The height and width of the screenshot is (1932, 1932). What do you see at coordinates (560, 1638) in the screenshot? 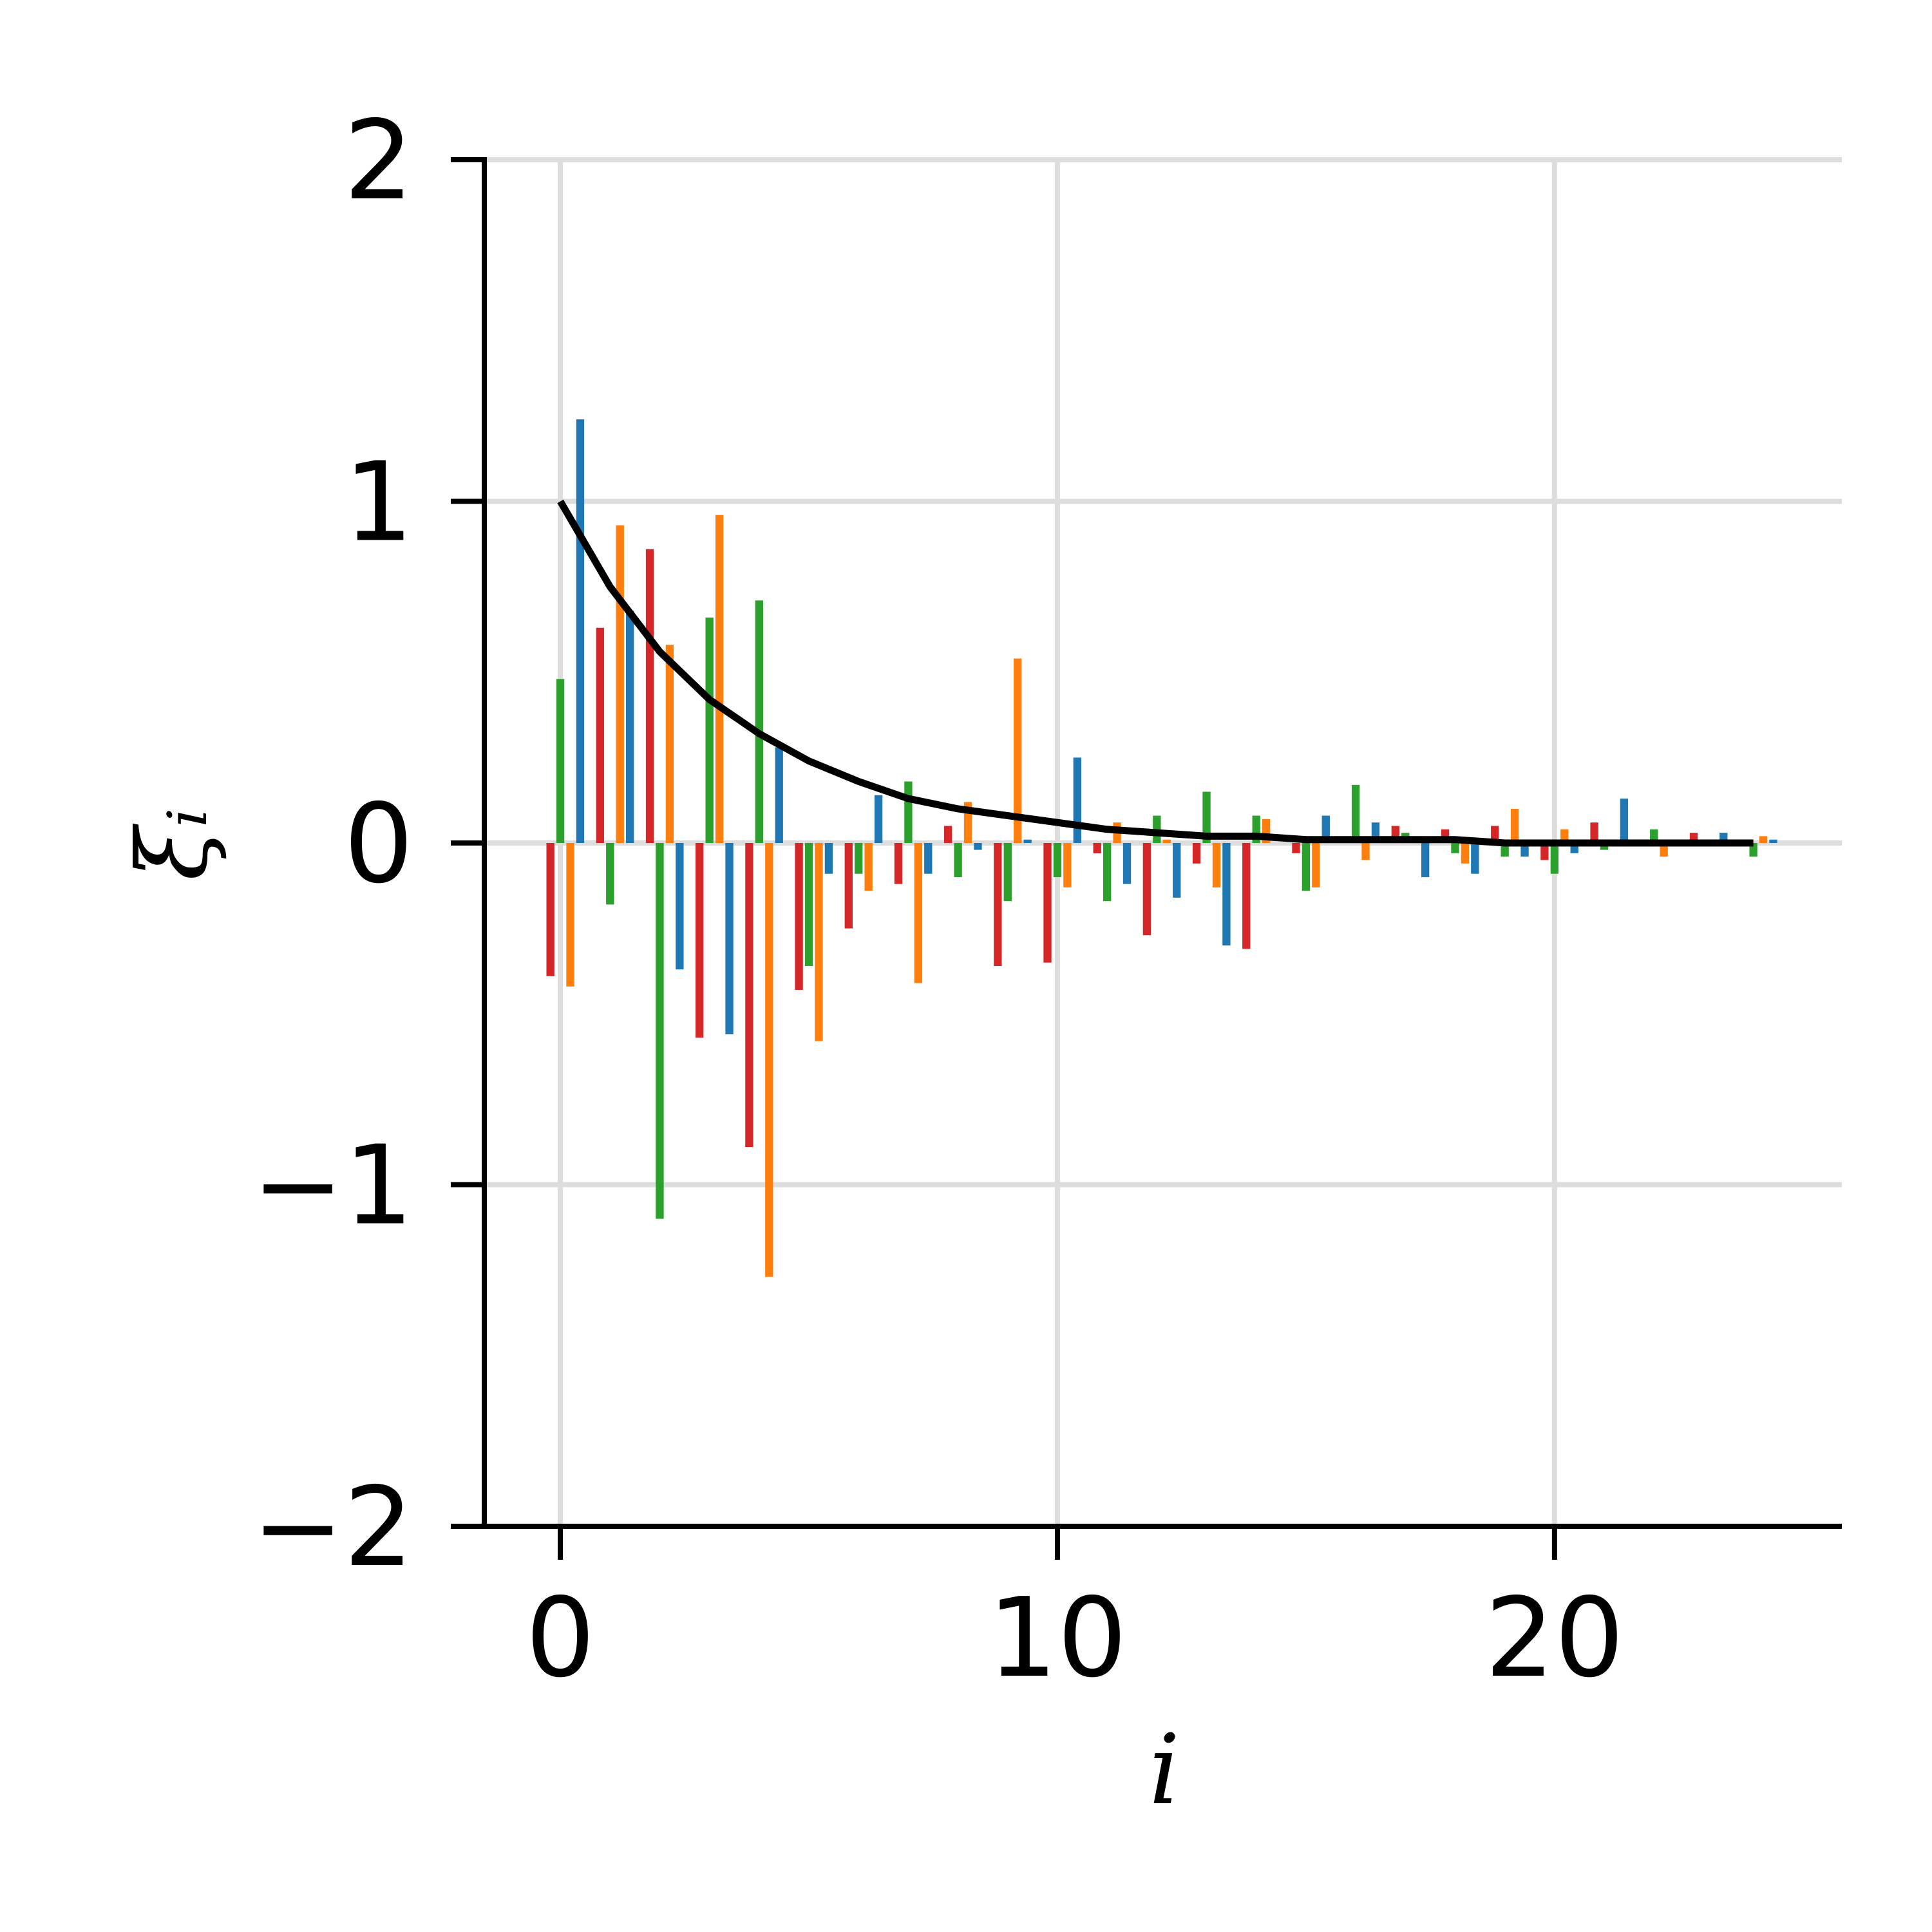
I see `x-tick-label: 0` at bounding box center [560, 1638].